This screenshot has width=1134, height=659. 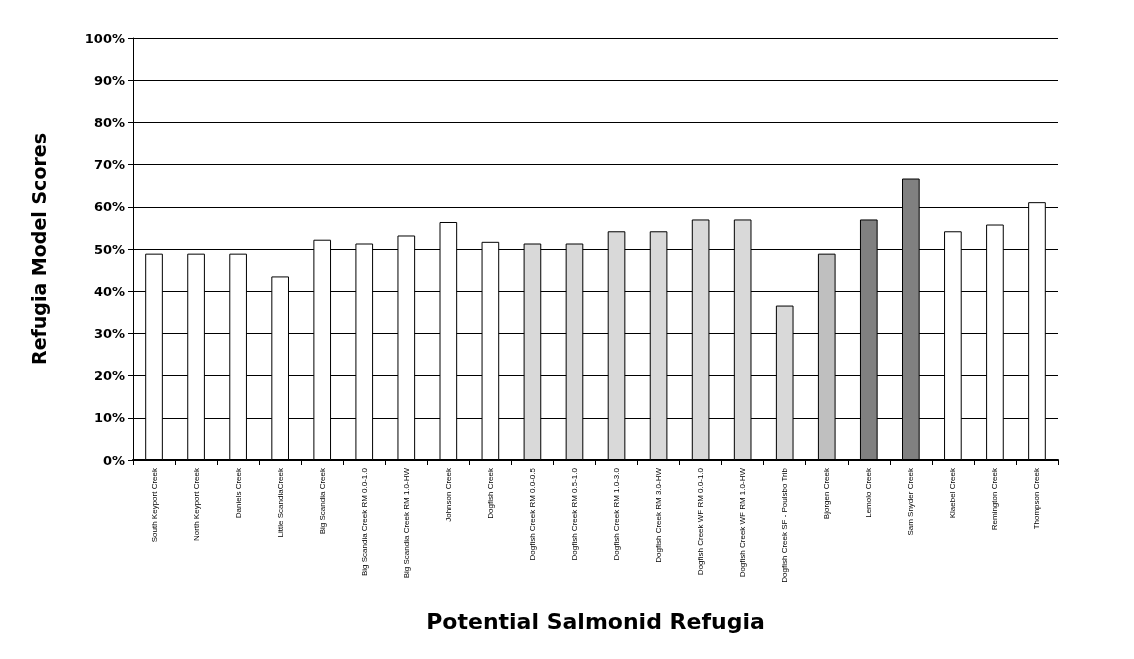 I want to click on y-tick-label: 100%, so click(x=104, y=38).